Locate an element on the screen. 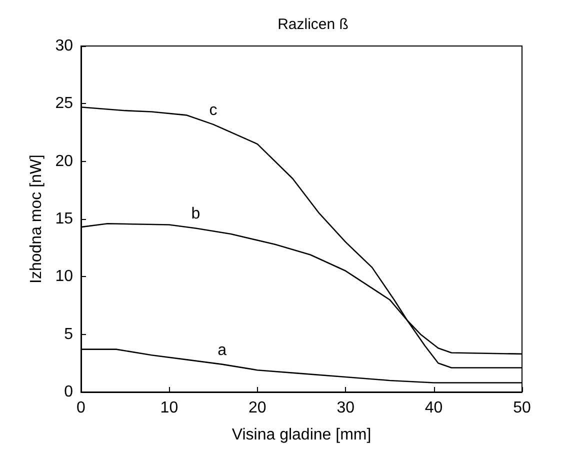  y-tick-label: 10 is located at coordinates (64, 277).